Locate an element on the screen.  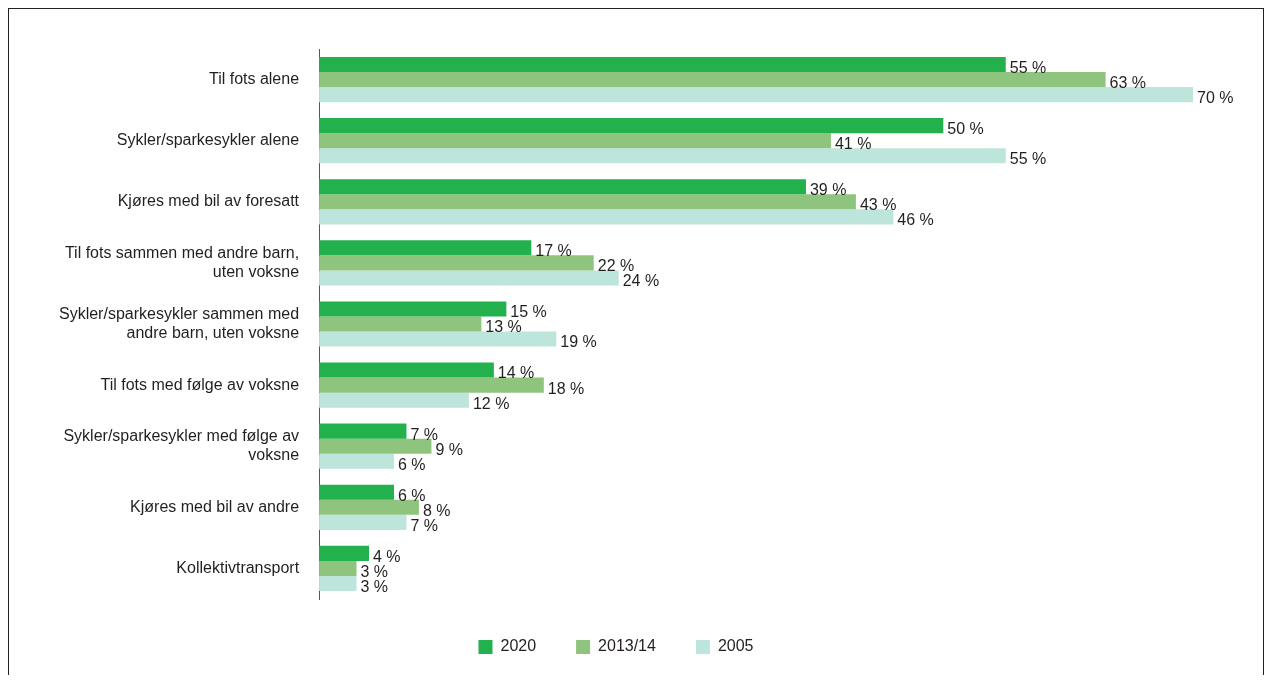
data-label: 43 % is located at coordinates (878, 205).